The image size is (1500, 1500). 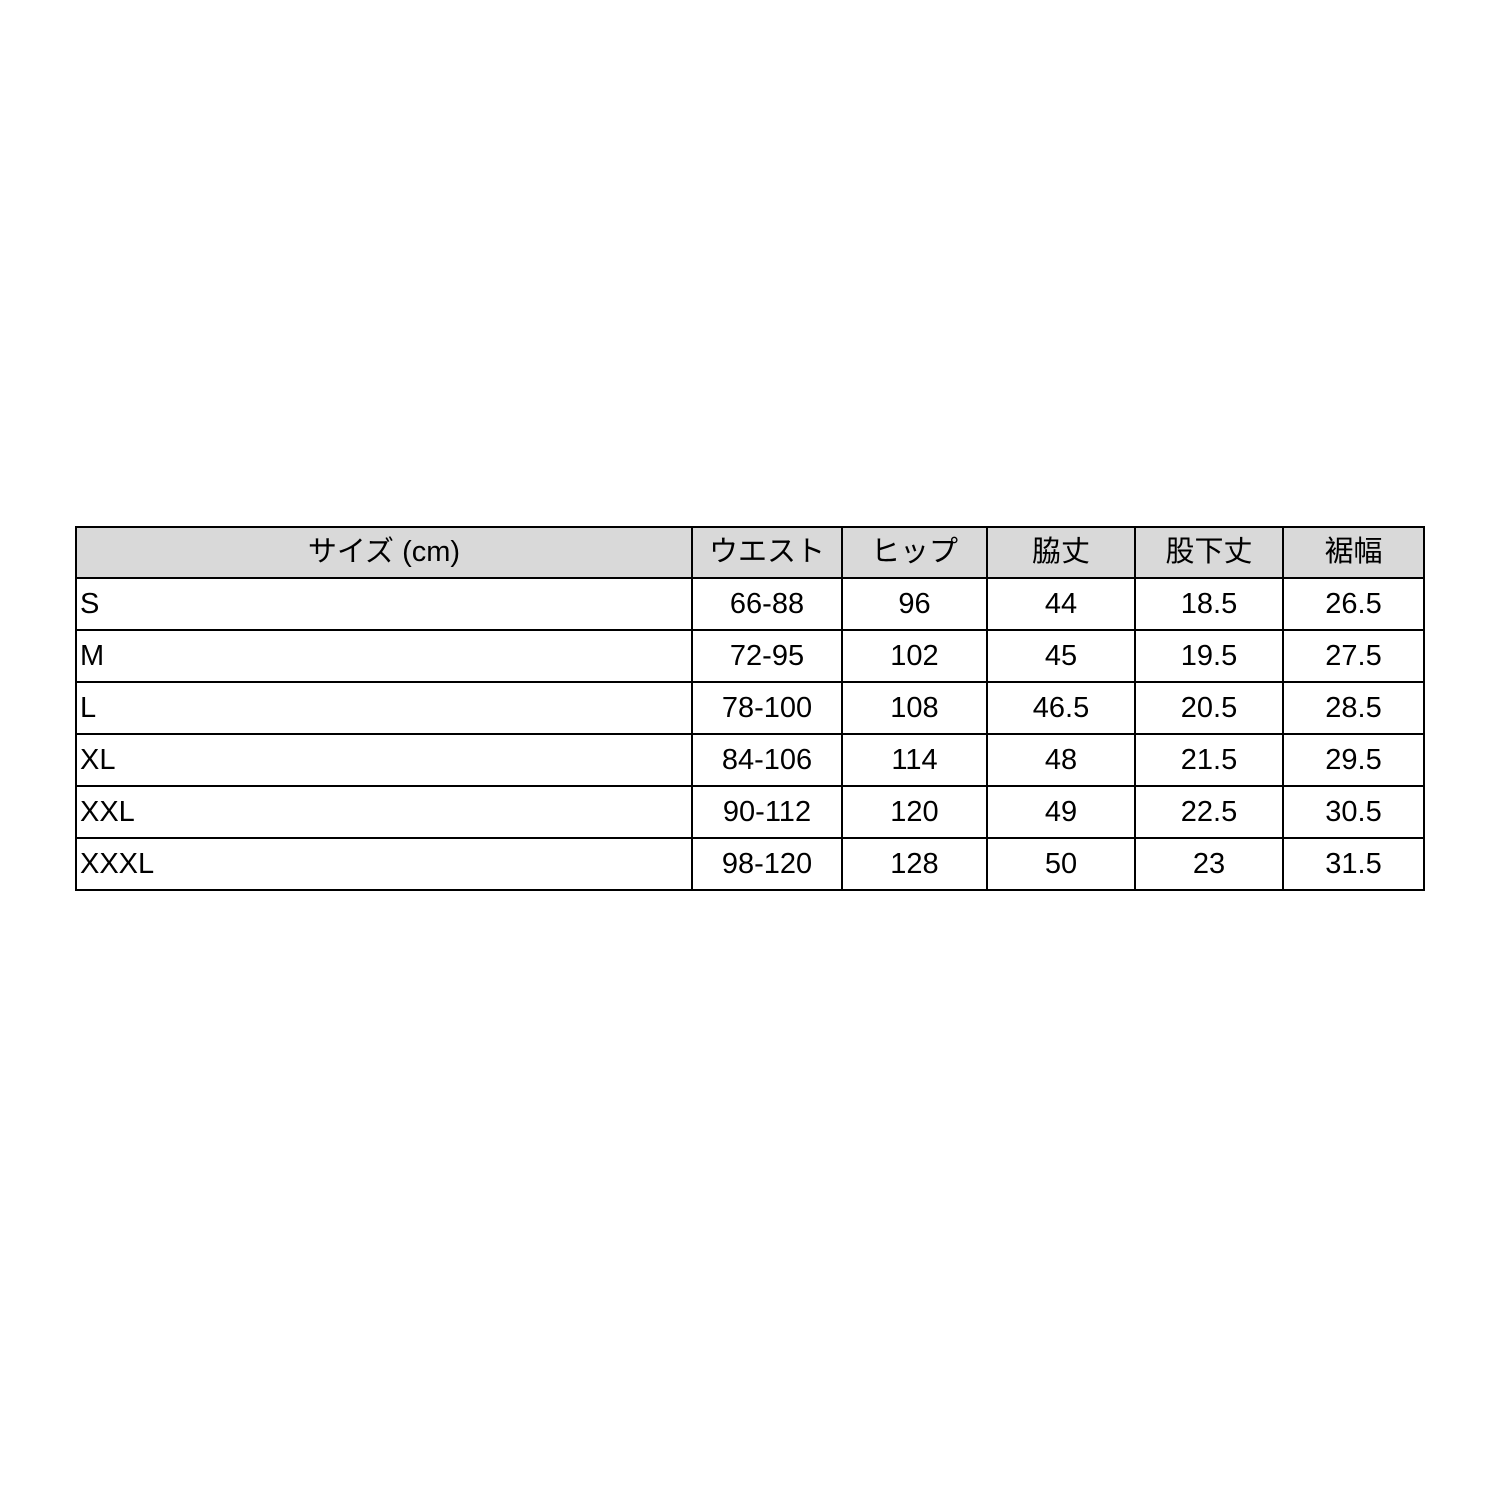 I want to click on hem-width-value-cell: 28.5, so click(x=1353, y=708).